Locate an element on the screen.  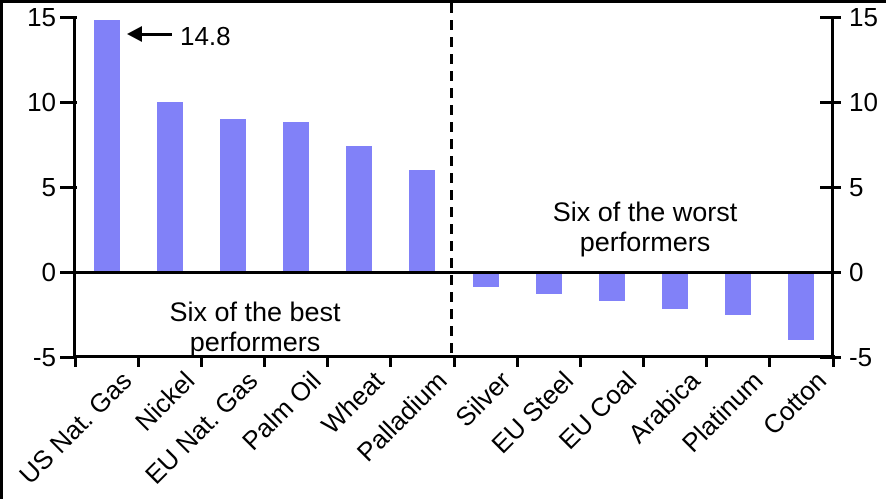
bar-eu-nat-gas is located at coordinates (232, 195).